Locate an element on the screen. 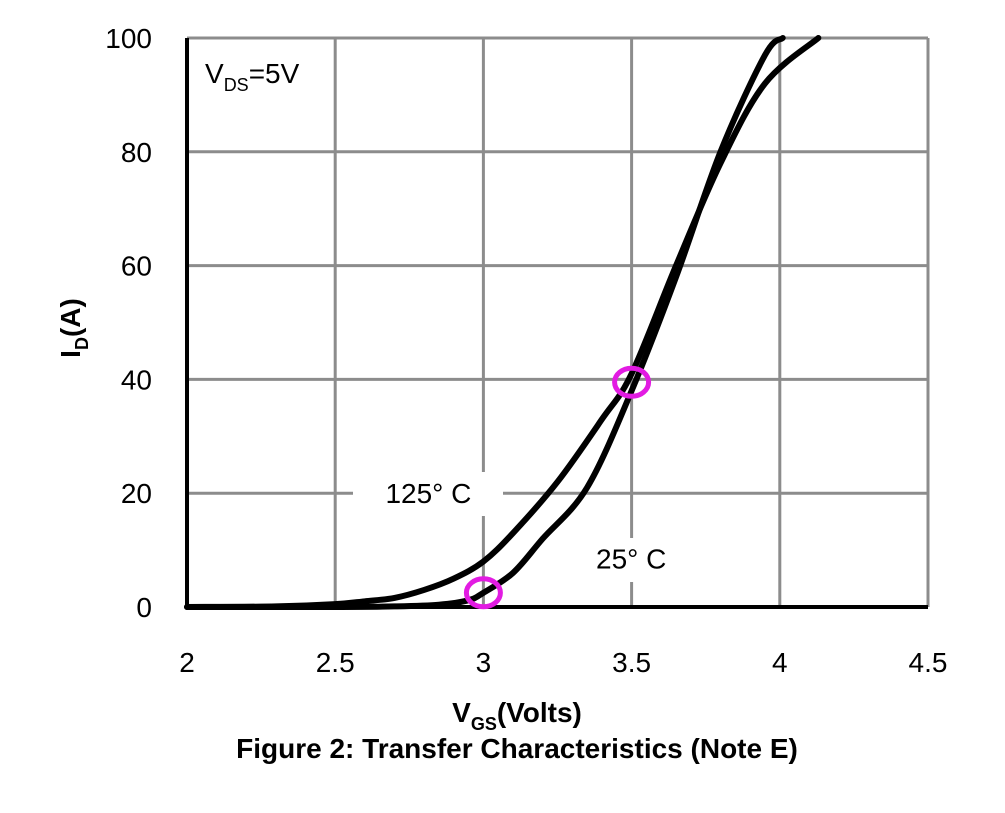  y-axis-title-sub: D is located at coordinates (82, 343).